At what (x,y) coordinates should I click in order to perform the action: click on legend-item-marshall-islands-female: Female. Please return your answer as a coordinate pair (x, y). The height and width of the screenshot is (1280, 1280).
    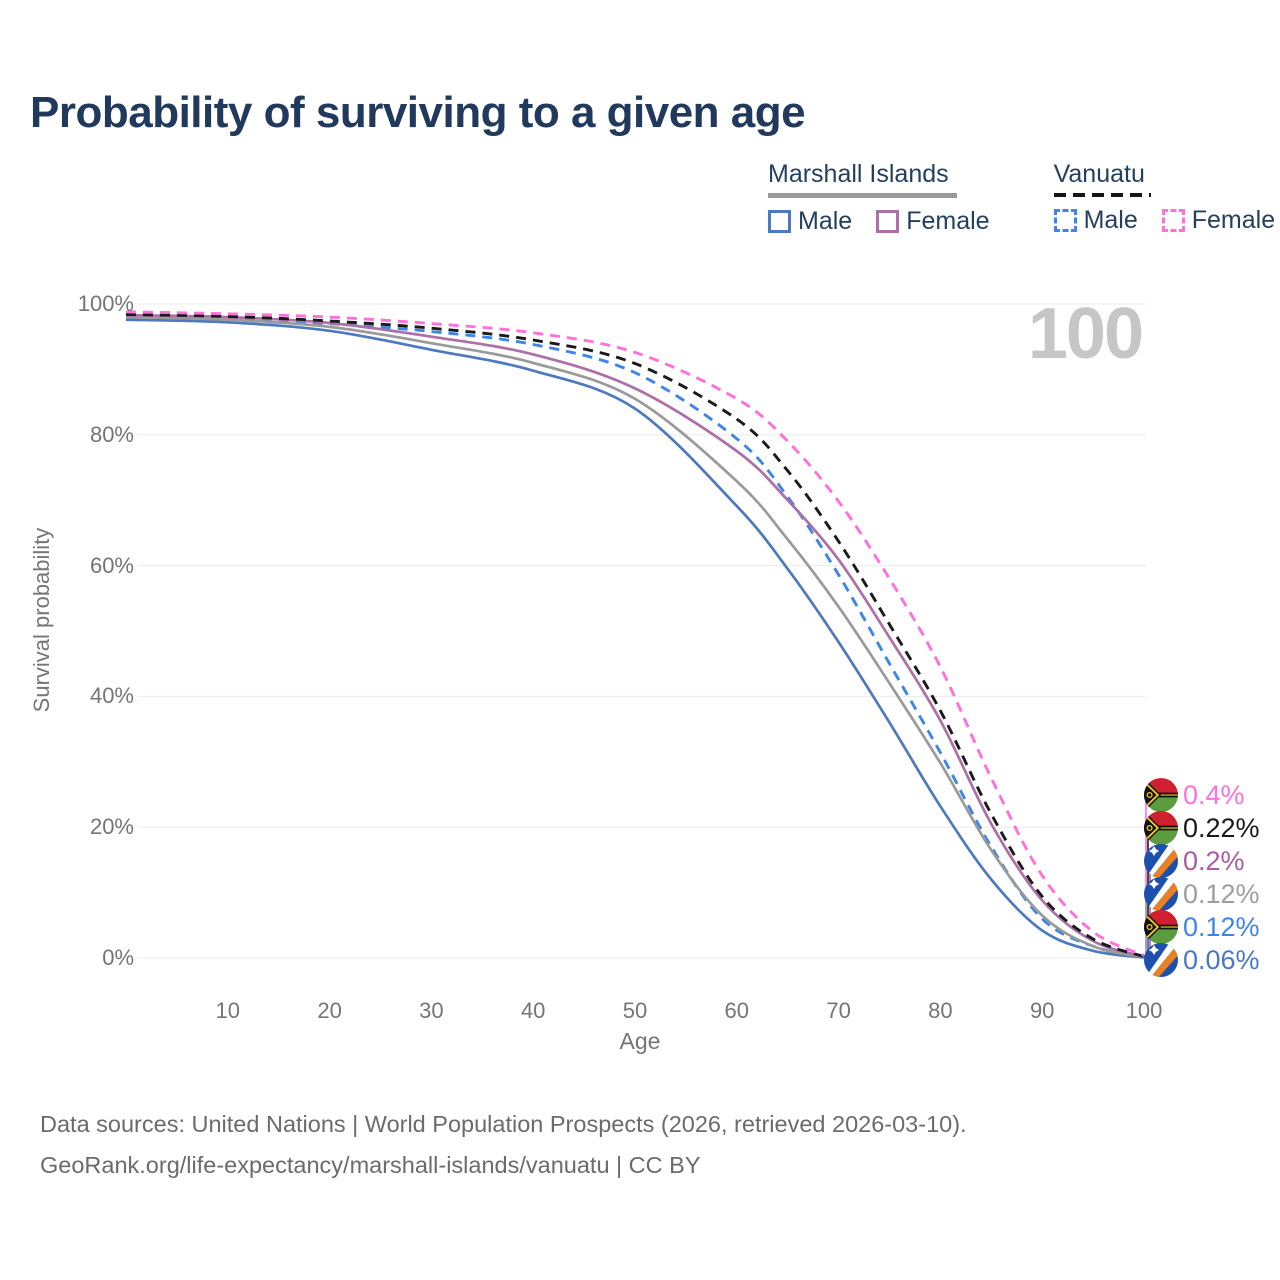
    Looking at the image, I should click on (933, 221).